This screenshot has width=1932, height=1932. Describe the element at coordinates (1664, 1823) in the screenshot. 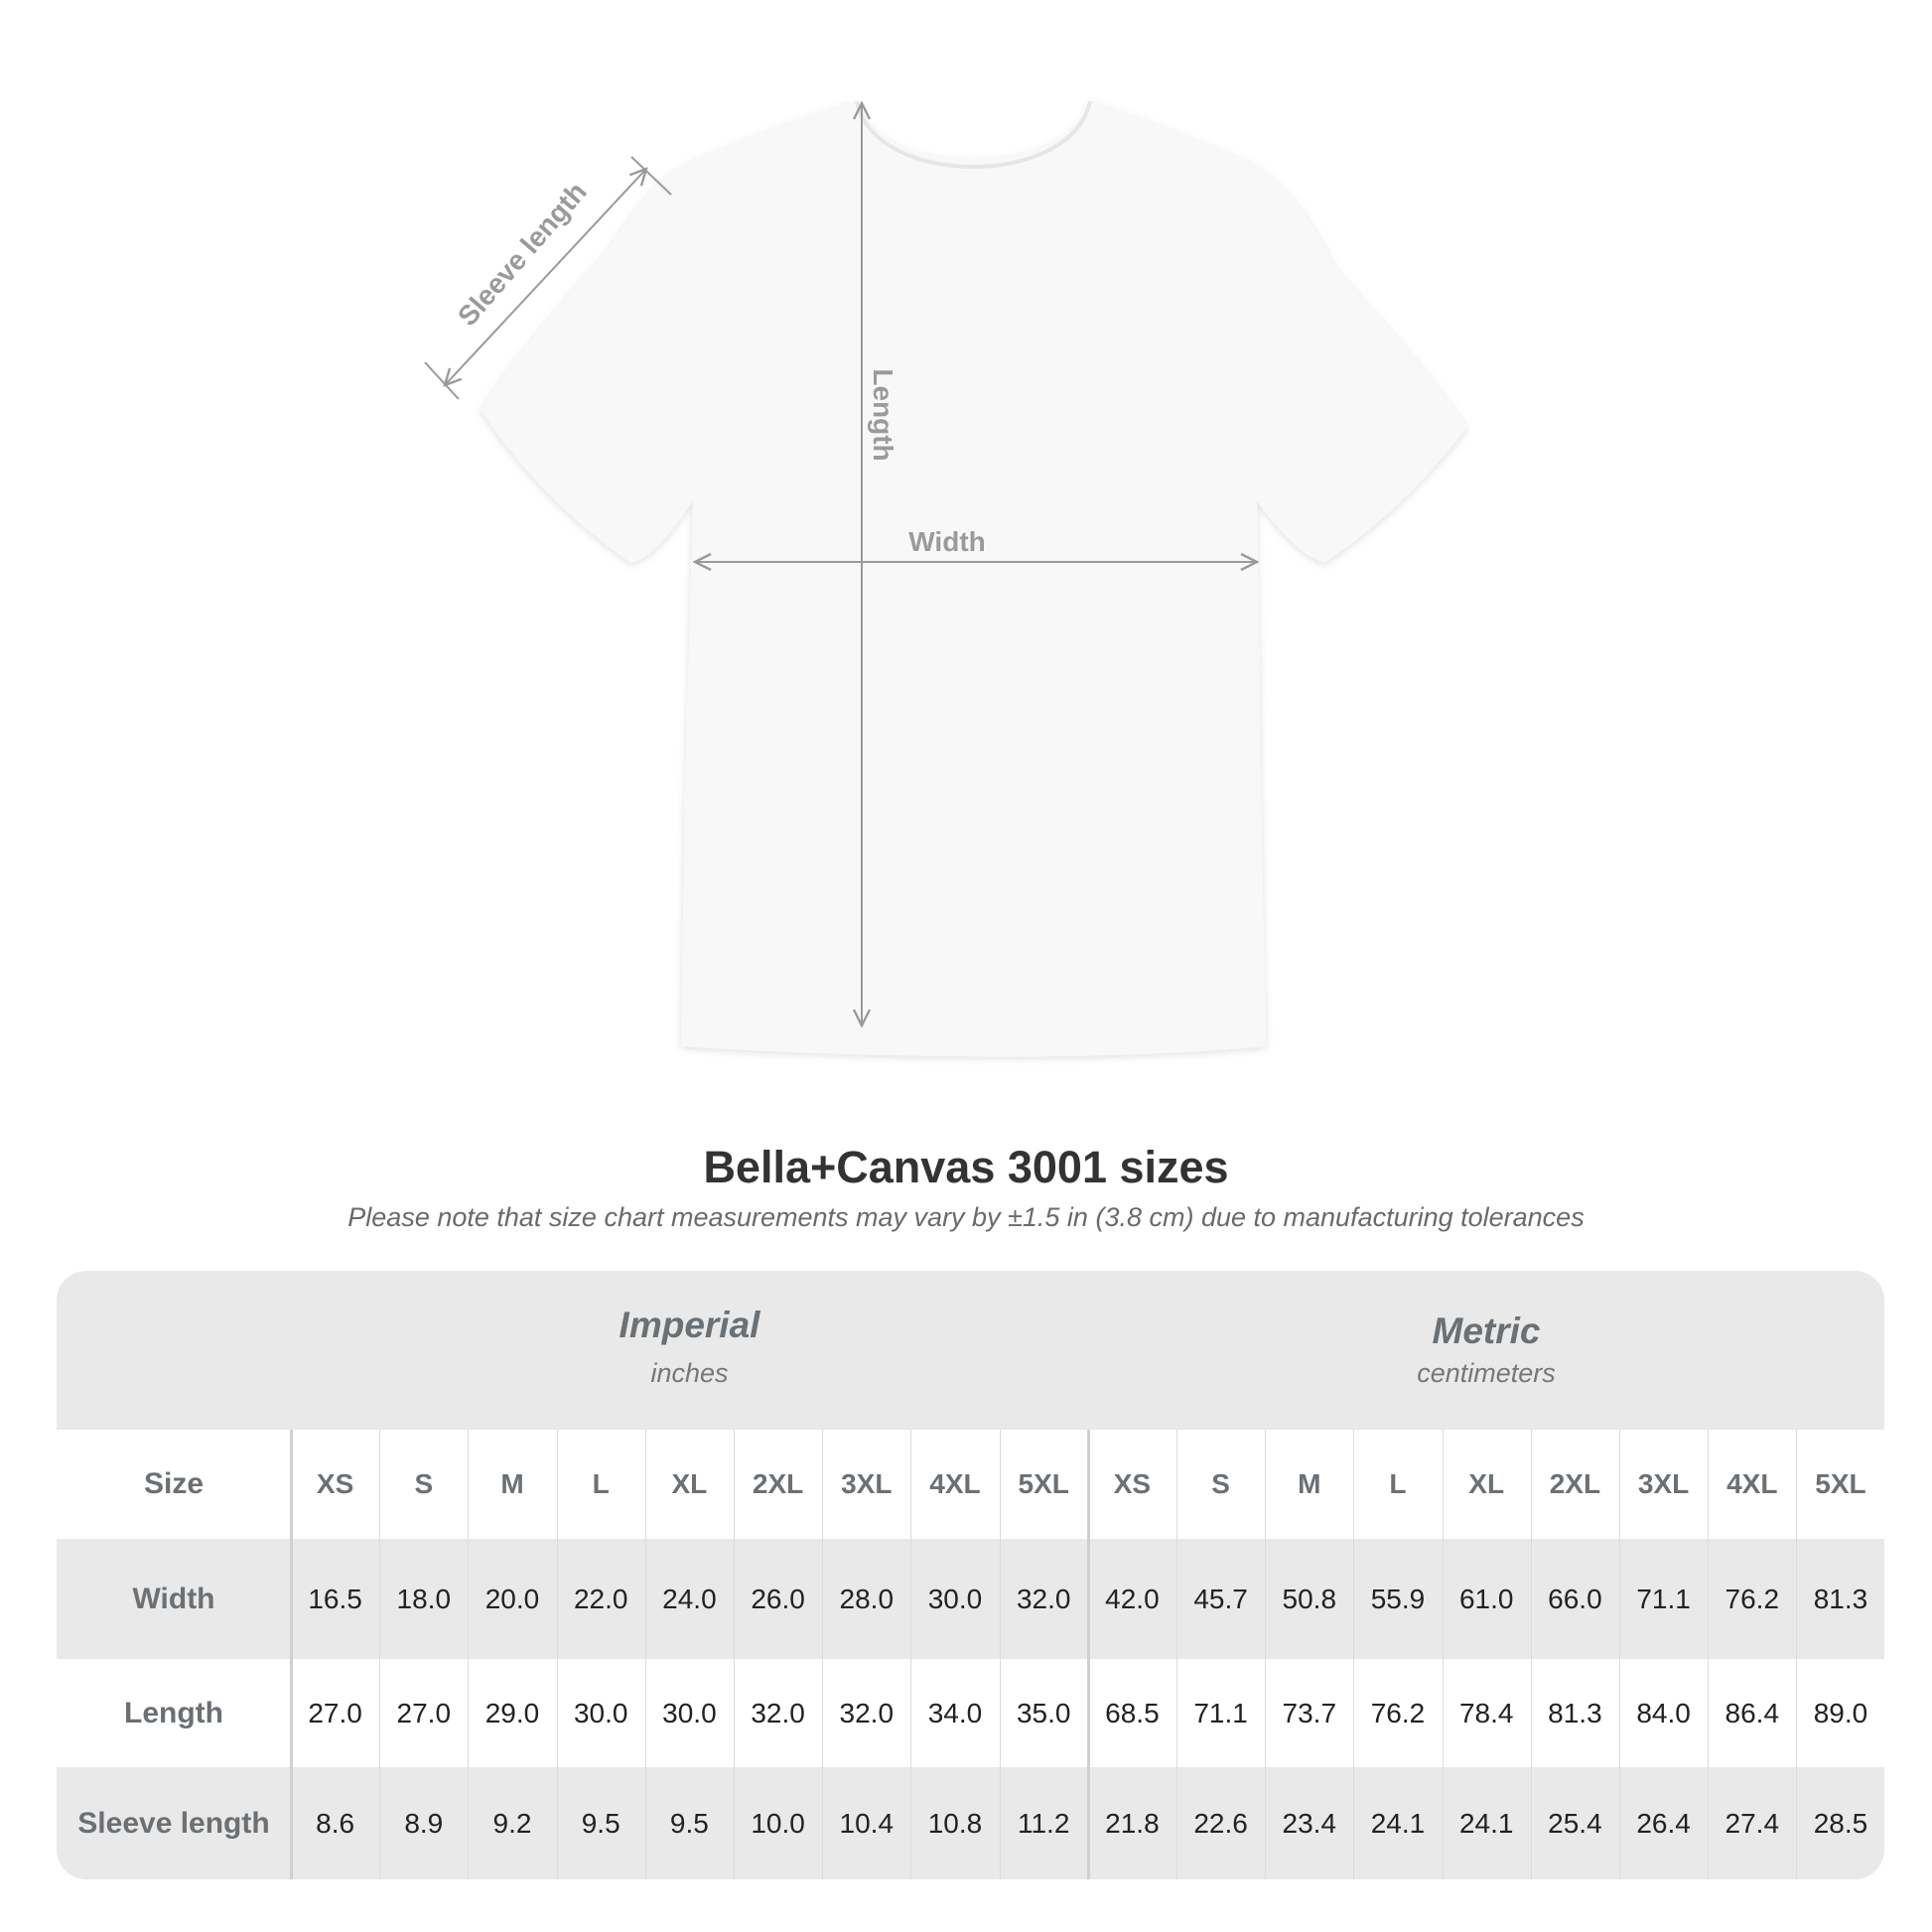

I see `table-cell: 26.4` at that location.